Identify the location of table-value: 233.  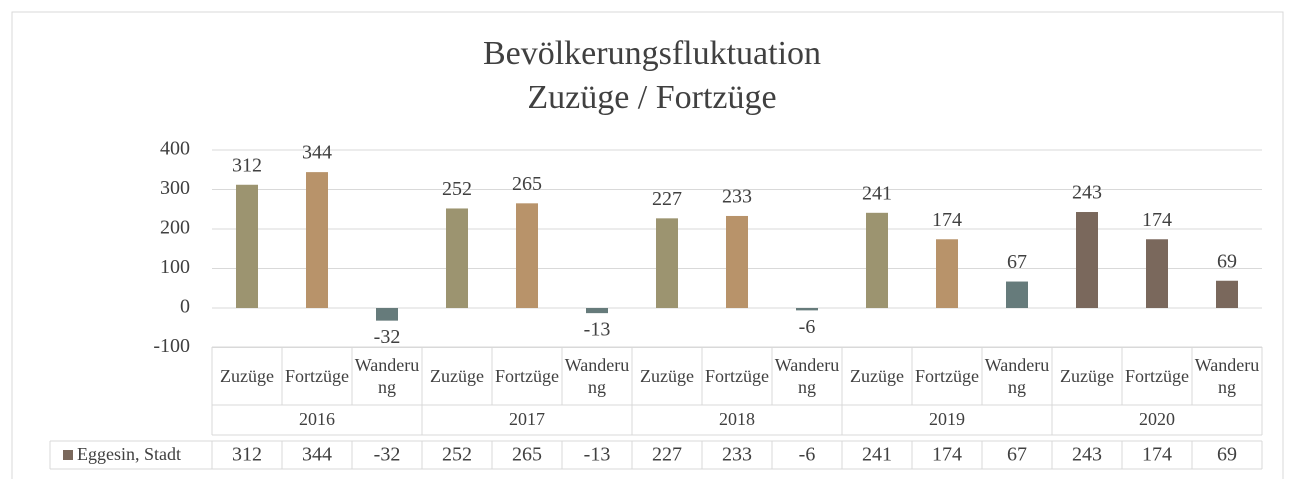
(737, 455).